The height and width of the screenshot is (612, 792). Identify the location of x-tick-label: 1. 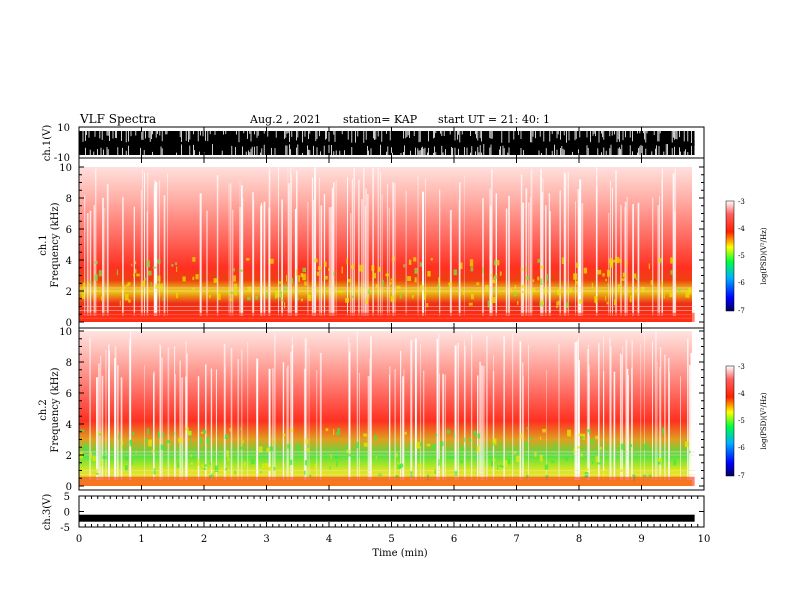
(141, 539).